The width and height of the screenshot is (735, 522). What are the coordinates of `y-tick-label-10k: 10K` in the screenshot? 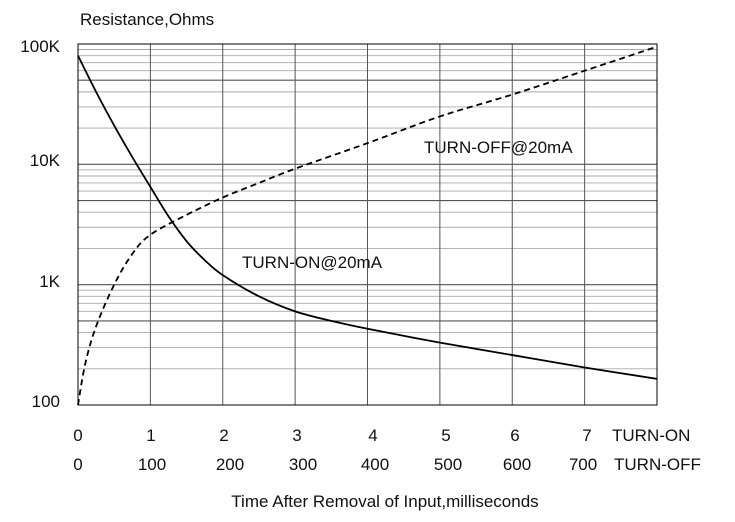 It's located at (45, 160).